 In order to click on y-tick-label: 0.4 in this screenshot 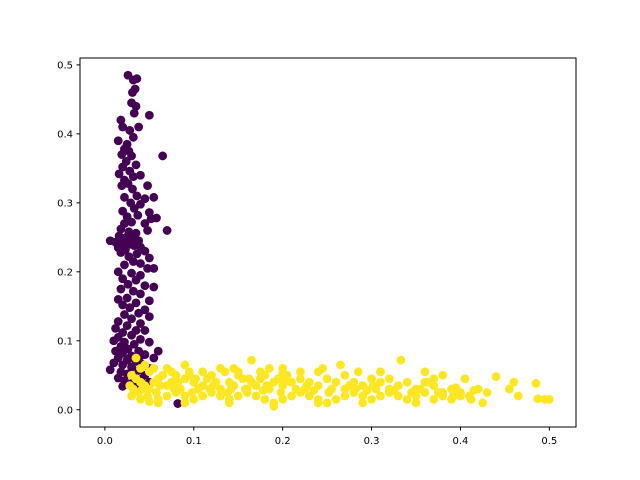, I will do `click(65, 134)`.